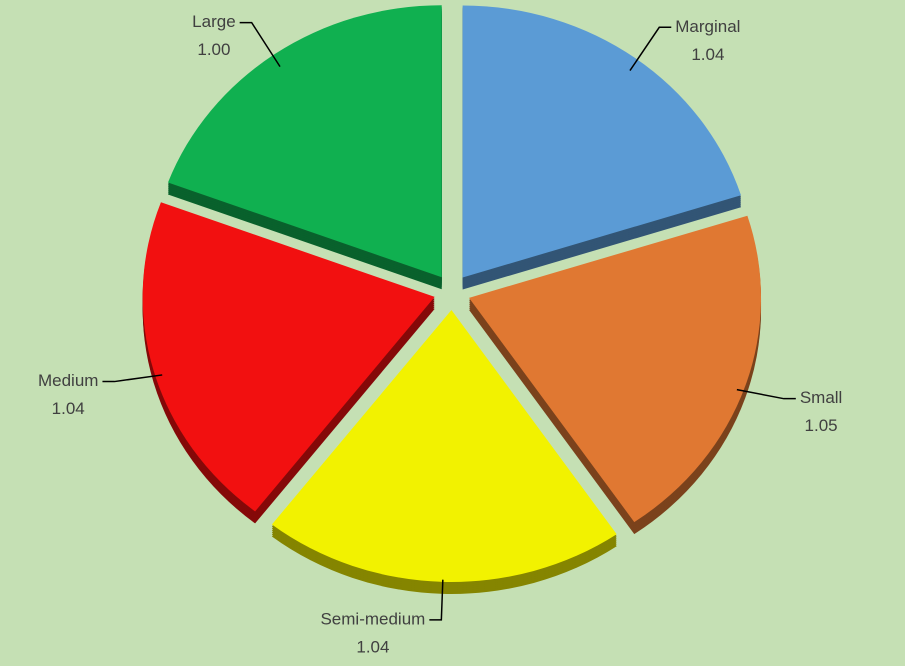 The image size is (905, 666). I want to click on data-label-name: Large, so click(213, 21).